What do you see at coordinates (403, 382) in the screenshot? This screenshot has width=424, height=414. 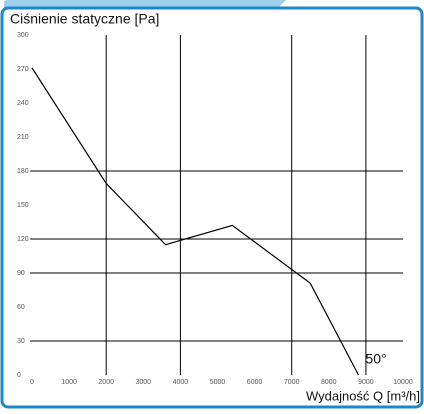 I see `x-tick-label: 10000` at bounding box center [403, 382].